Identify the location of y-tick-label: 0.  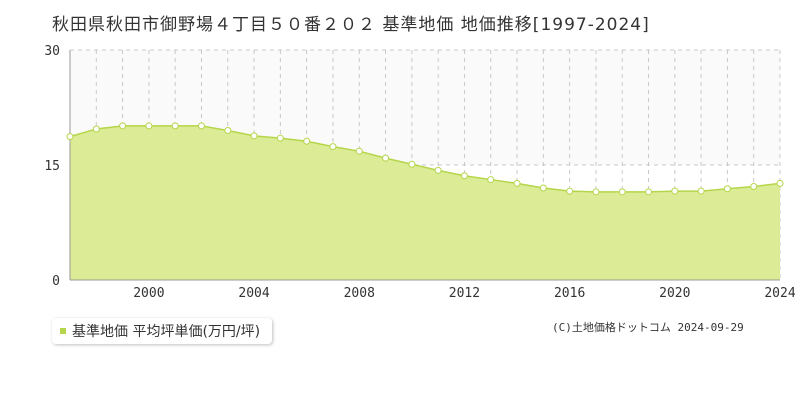
(56, 281).